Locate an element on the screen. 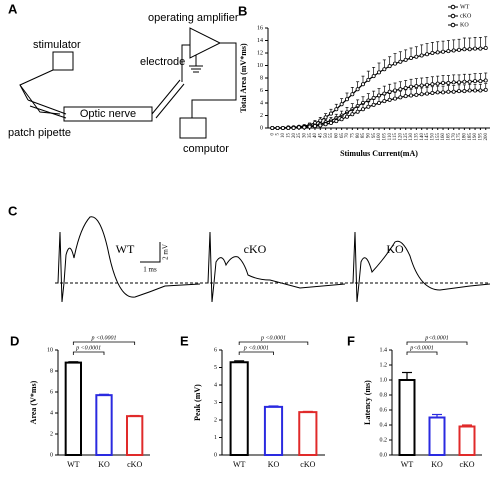 The width and height of the screenshot is (500, 481). scale-label: 2 mV is located at coordinates (166, 252).